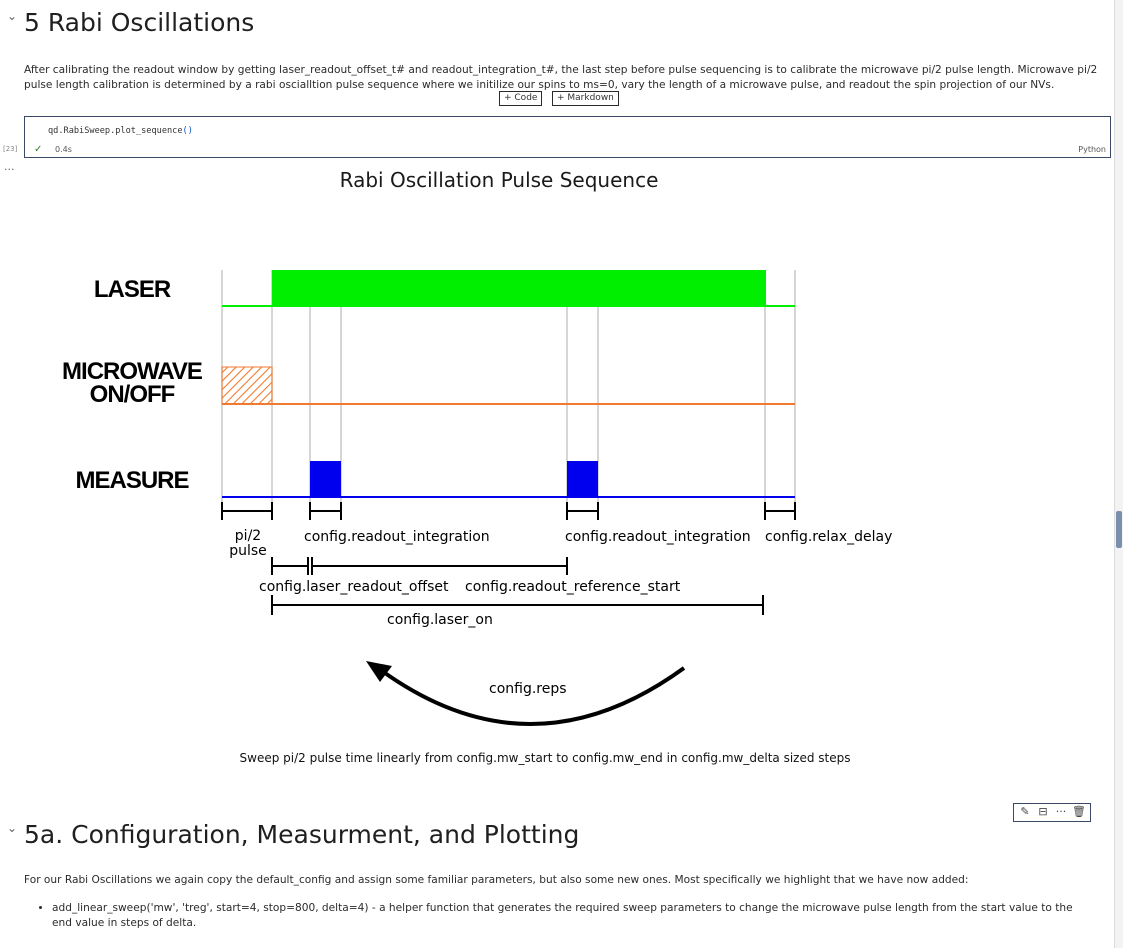 The height and width of the screenshot is (948, 1123). I want to click on reps-arrowhead, so click(379, 671).